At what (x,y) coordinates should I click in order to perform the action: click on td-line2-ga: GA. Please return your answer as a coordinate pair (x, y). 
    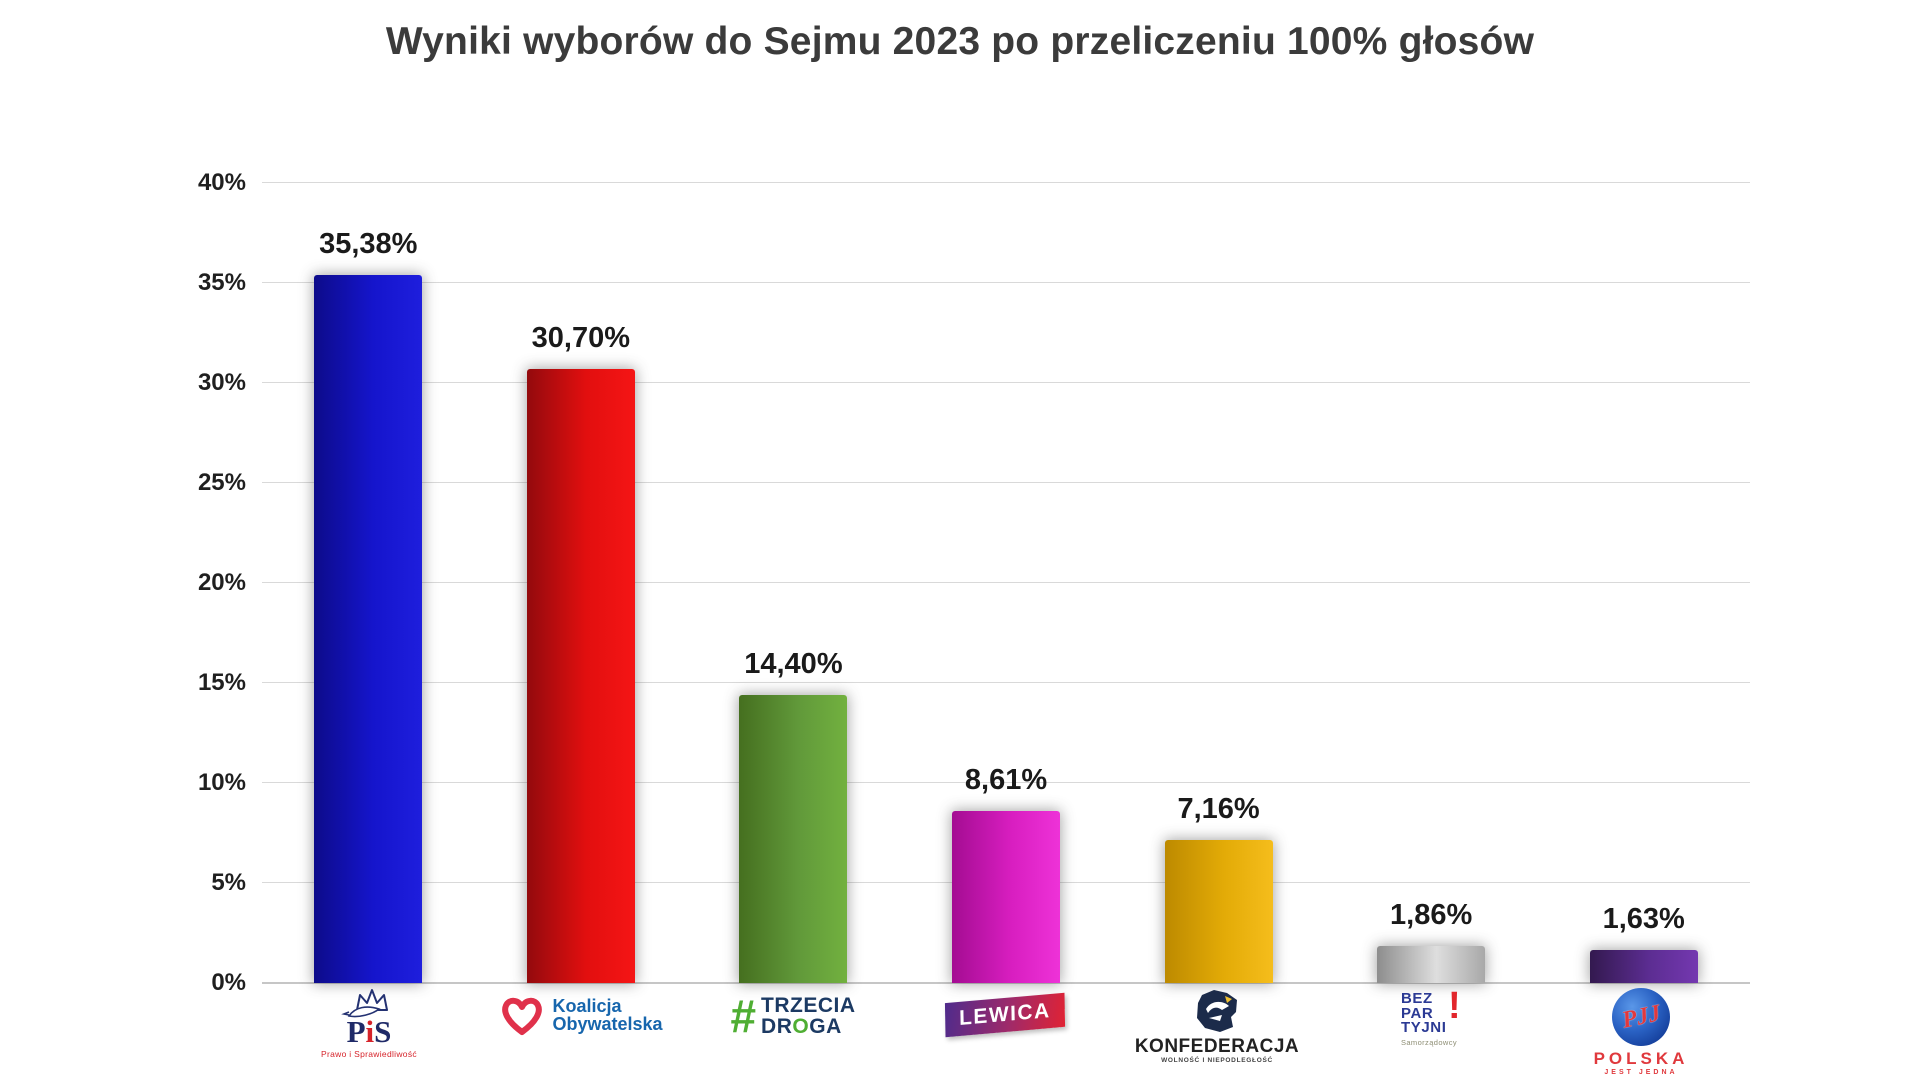
    Looking at the image, I should click on (825, 1026).